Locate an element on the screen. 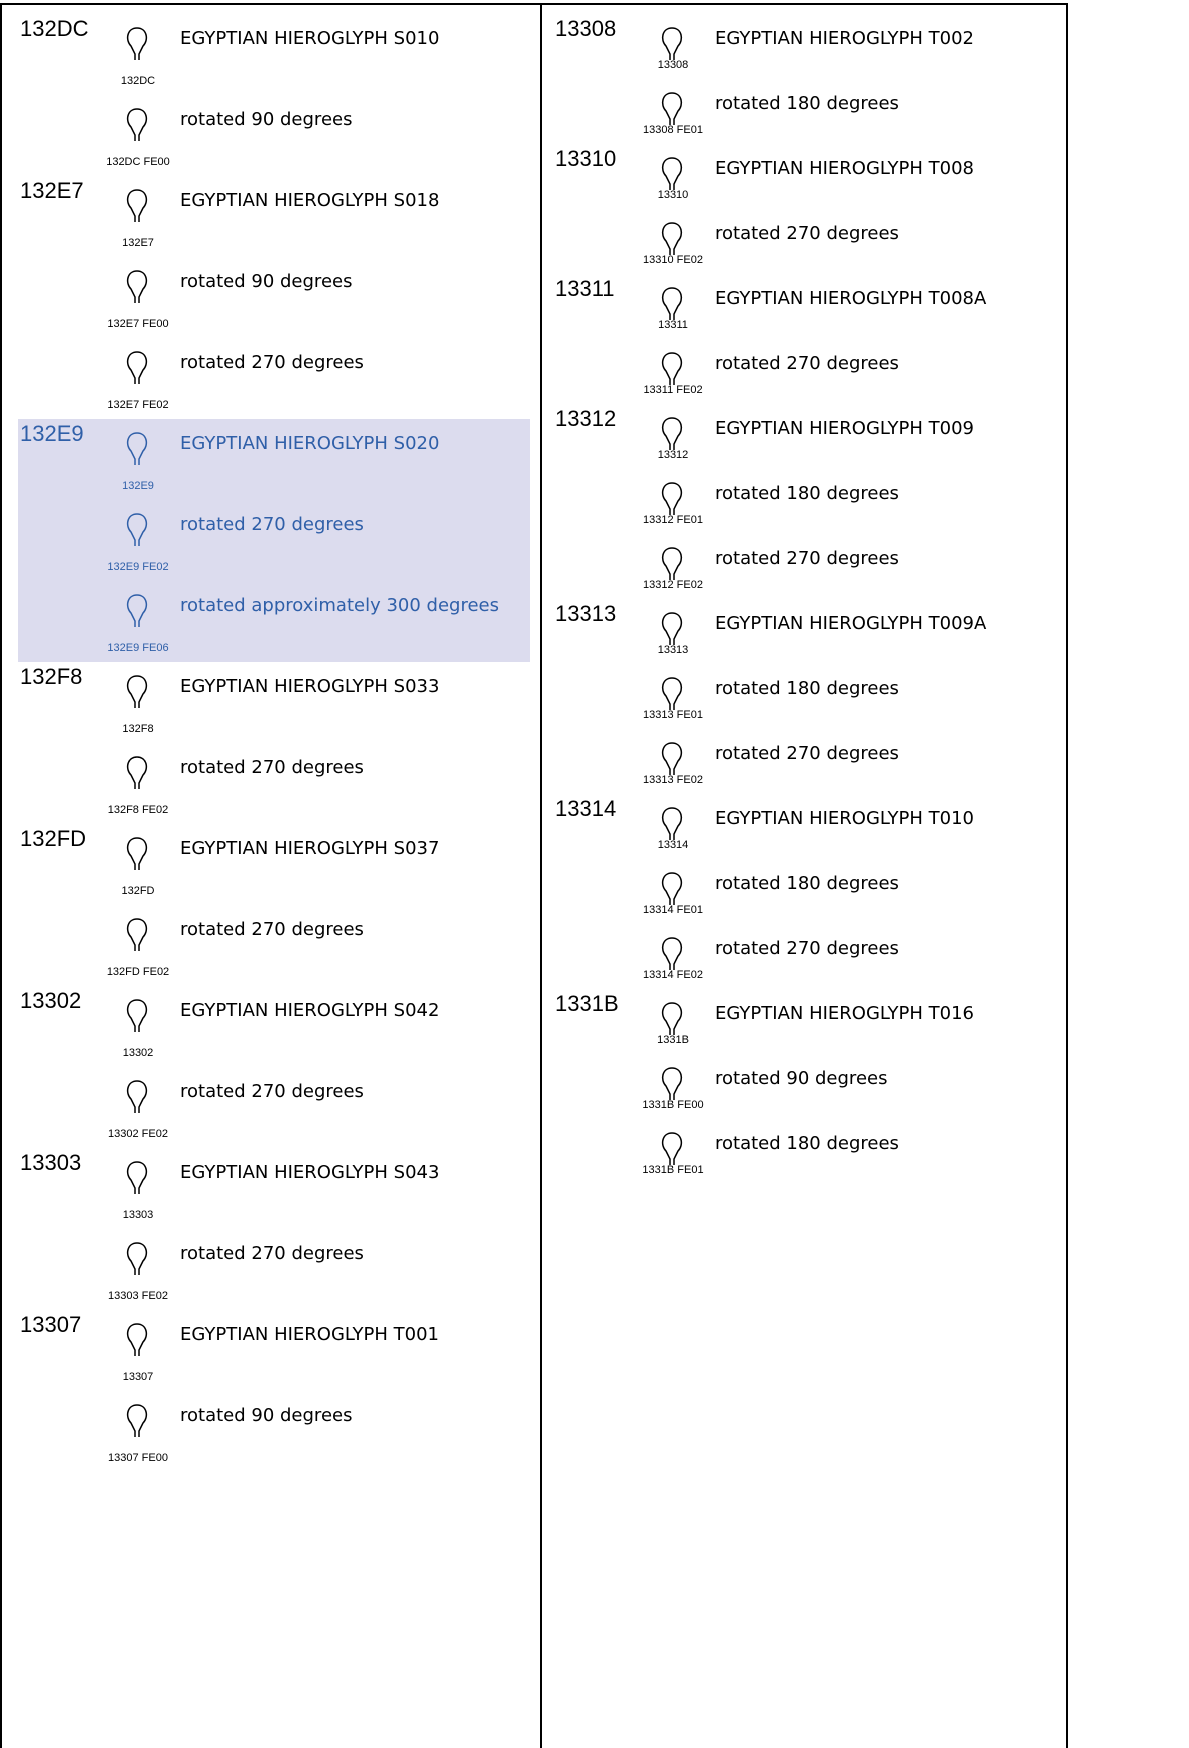  variant-sequence: 13314 FE02 is located at coordinates (673, 975).